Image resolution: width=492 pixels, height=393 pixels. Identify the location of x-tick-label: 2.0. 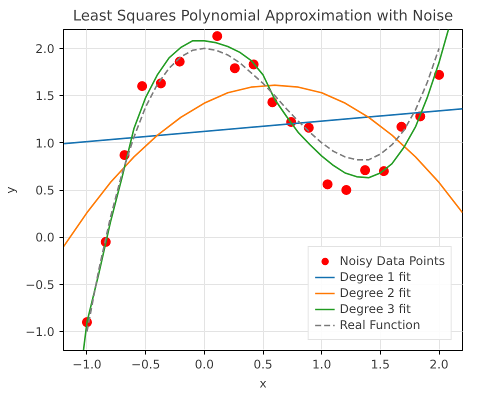
(439, 365).